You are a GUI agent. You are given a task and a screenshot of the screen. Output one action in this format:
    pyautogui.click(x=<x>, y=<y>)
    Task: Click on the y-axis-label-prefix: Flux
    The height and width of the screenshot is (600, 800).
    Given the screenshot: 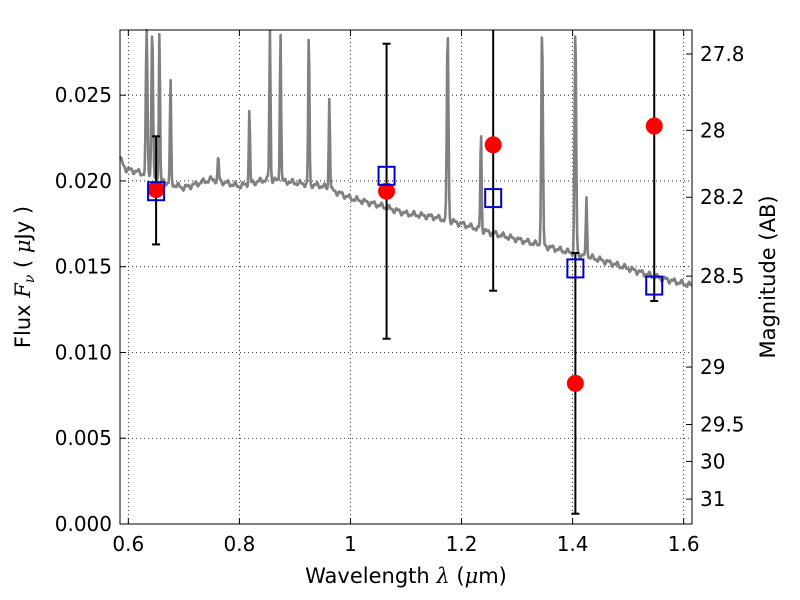 What is the action you would take?
    pyautogui.click(x=23, y=323)
    